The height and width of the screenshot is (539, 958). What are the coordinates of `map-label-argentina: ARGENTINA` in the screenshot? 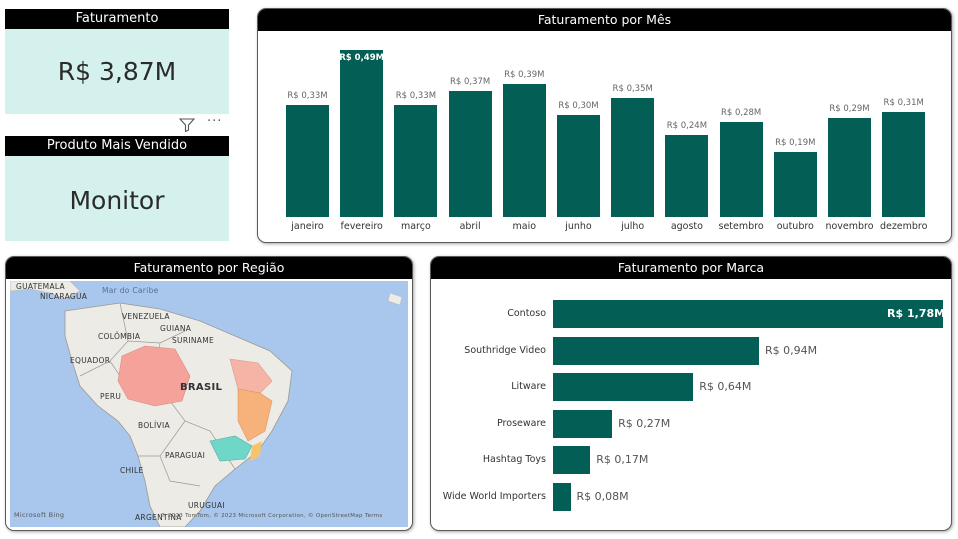 It's located at (158, 517).